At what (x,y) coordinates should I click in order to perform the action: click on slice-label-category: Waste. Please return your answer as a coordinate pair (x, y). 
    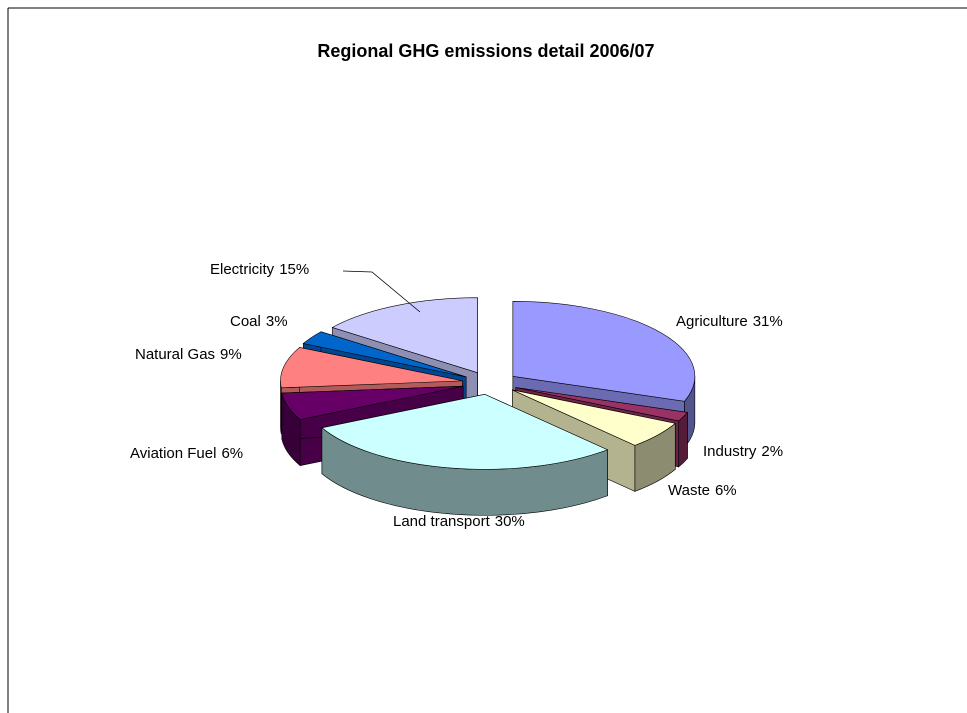
    Looking at the image, I should click on (689, 490).